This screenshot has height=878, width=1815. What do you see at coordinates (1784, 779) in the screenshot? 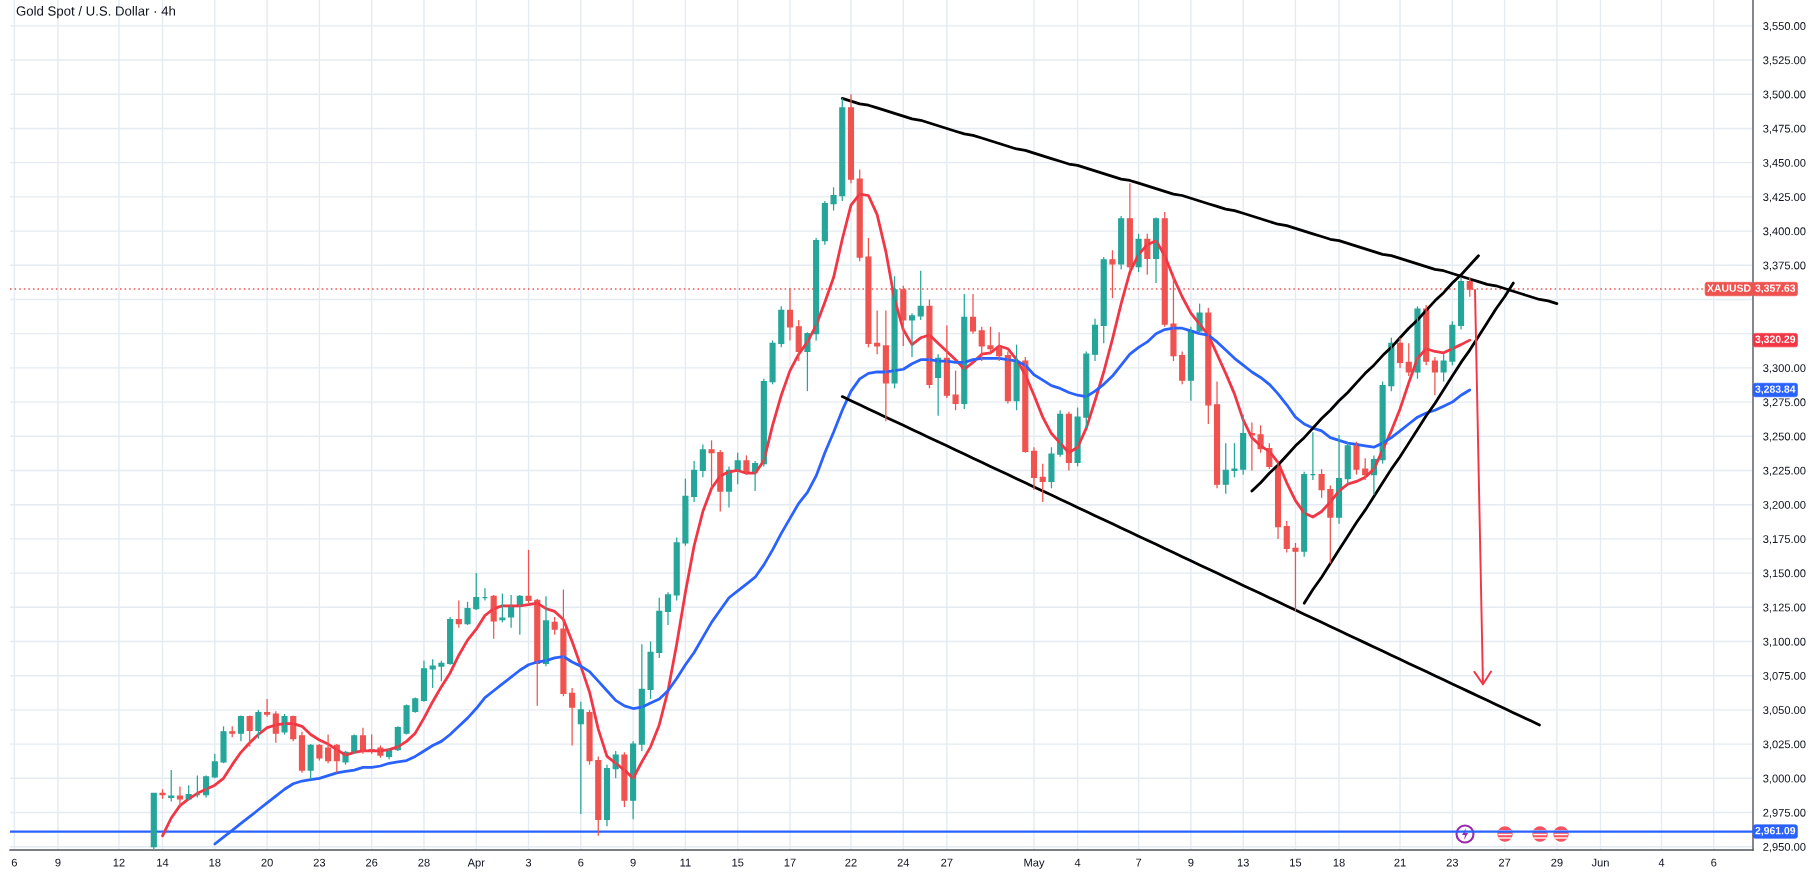
I see `y-tick-label: 3,000.00` at bounding box center [1784, 779].